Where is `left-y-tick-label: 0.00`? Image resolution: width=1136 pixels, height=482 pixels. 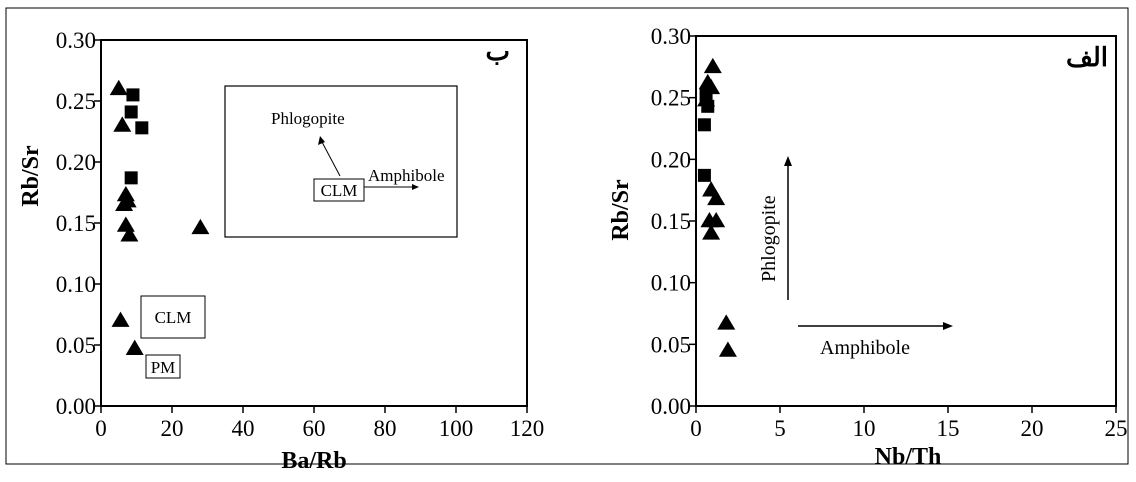
left-y-tick-label: 0.00 is located at coordinates (76, 406).